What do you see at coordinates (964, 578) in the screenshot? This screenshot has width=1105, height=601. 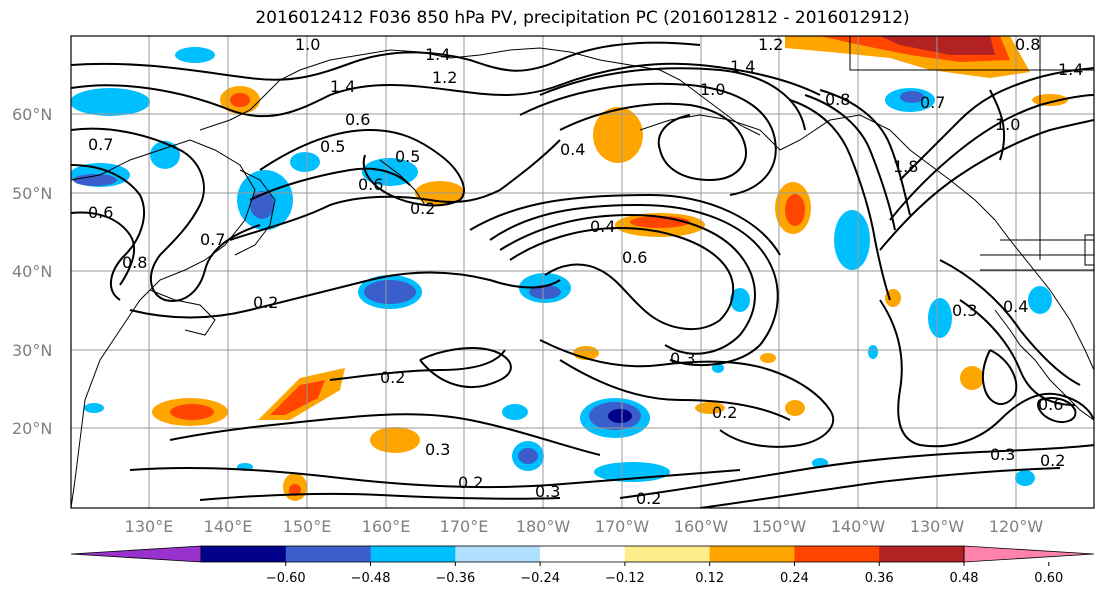 I see `colorbar-tick-label: 0.48` at bounding box center [964, 578].